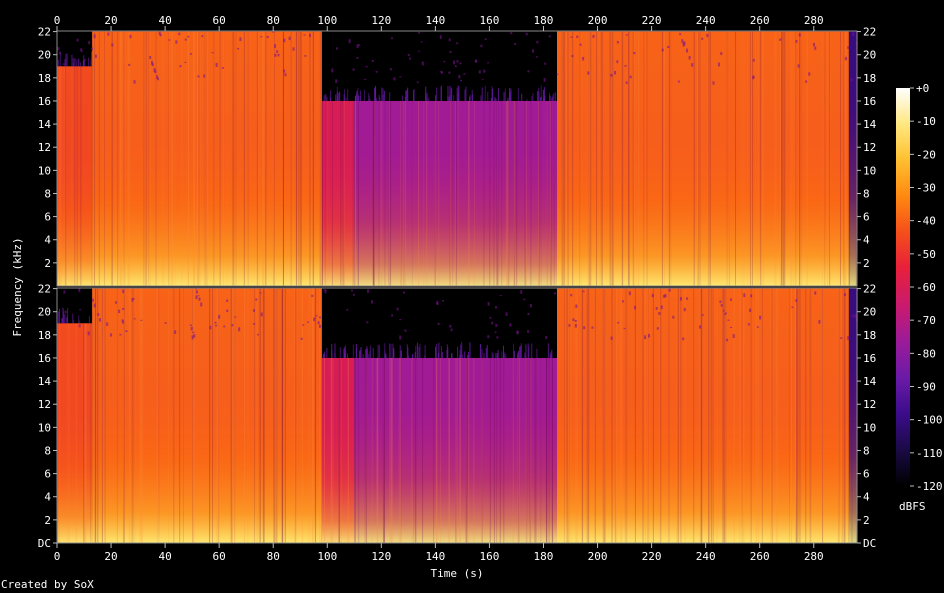  Describe the element at coordinates (110, 556) in the screenshot. I see `x-tick-label-bottom: 20` at that location.